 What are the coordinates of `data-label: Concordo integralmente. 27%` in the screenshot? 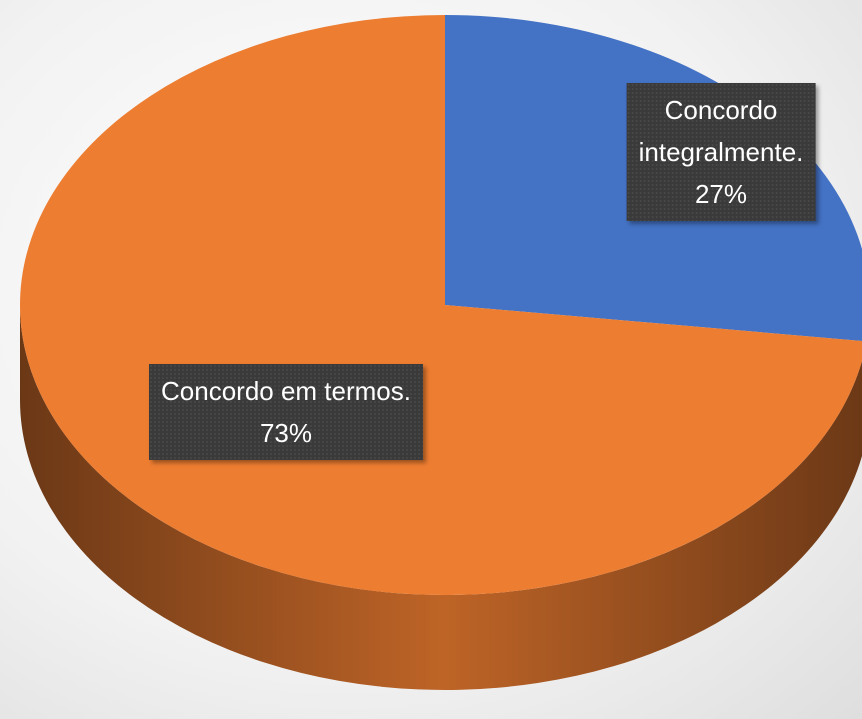 It's located at (721, 152).